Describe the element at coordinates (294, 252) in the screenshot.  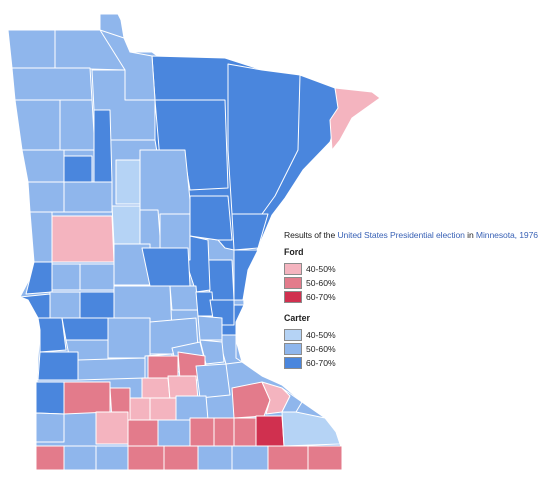
I see `legend-title-ford: Ford` at that location.